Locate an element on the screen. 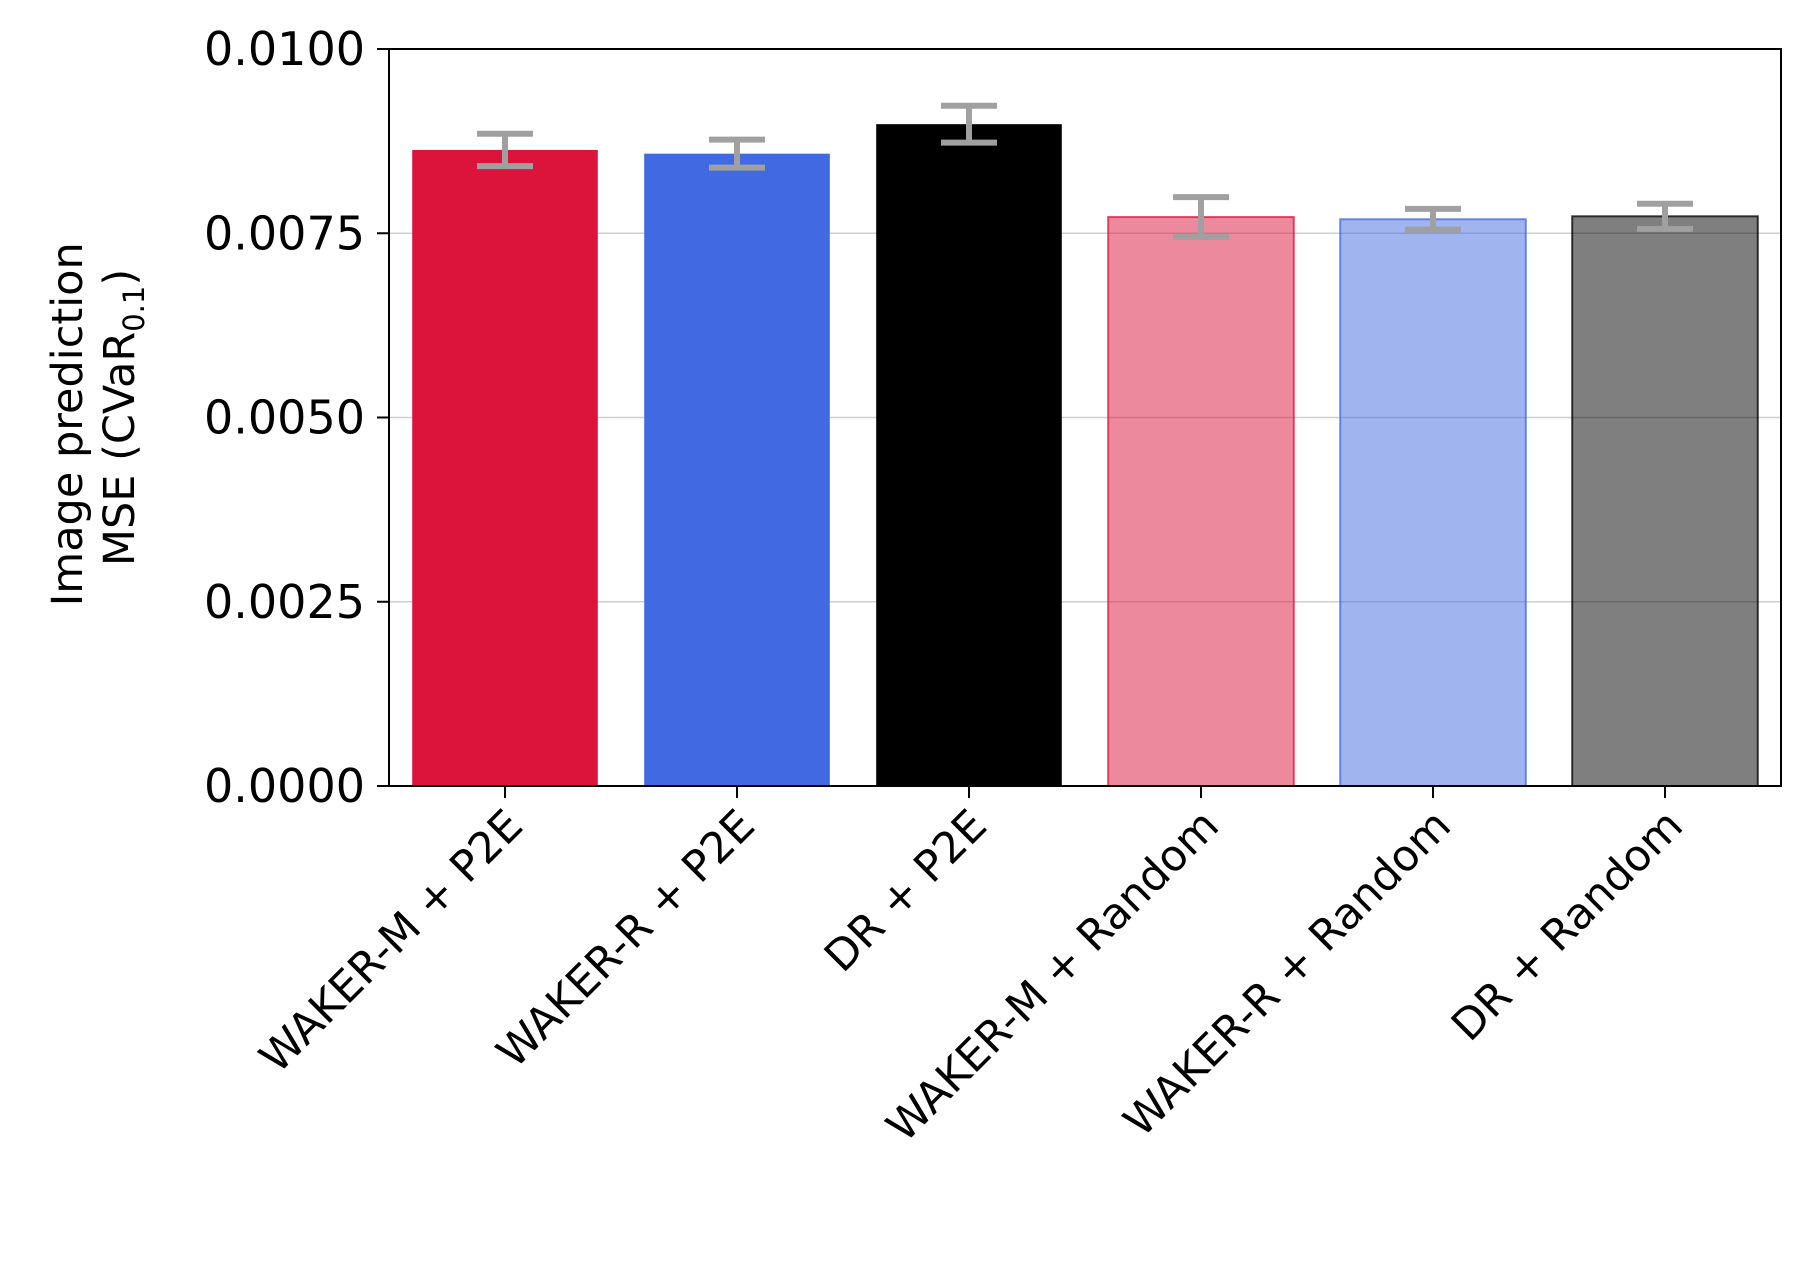 This screenshot has width=1800, height=1275. y-axis-label: Image prediction MSE (CVaR0.1) is located at coordinates (97, 418).